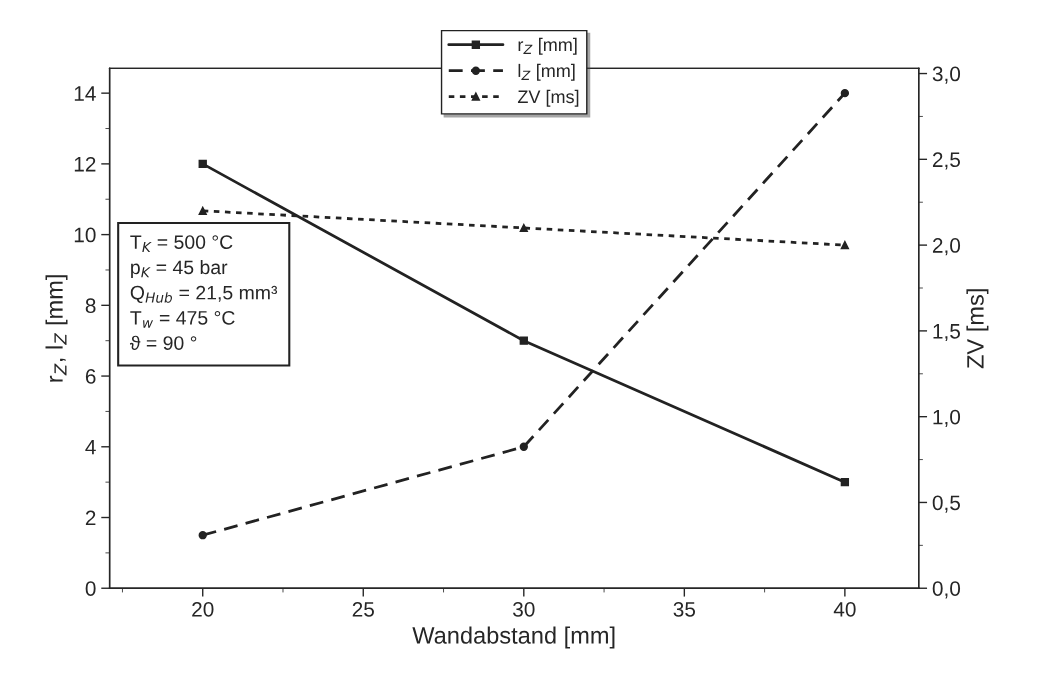  What do you see at coordinates (85, 235) in the screenshot?
I see `y-tick-label: 10` at bounding box center [85, 235].